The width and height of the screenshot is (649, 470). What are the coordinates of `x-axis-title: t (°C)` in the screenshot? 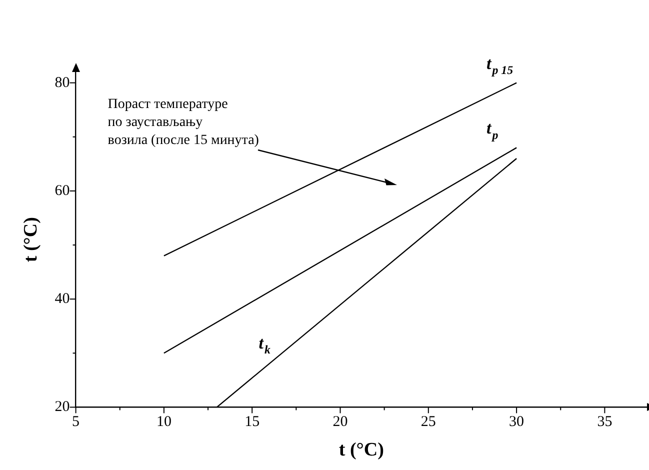 It's located at (361, 450).